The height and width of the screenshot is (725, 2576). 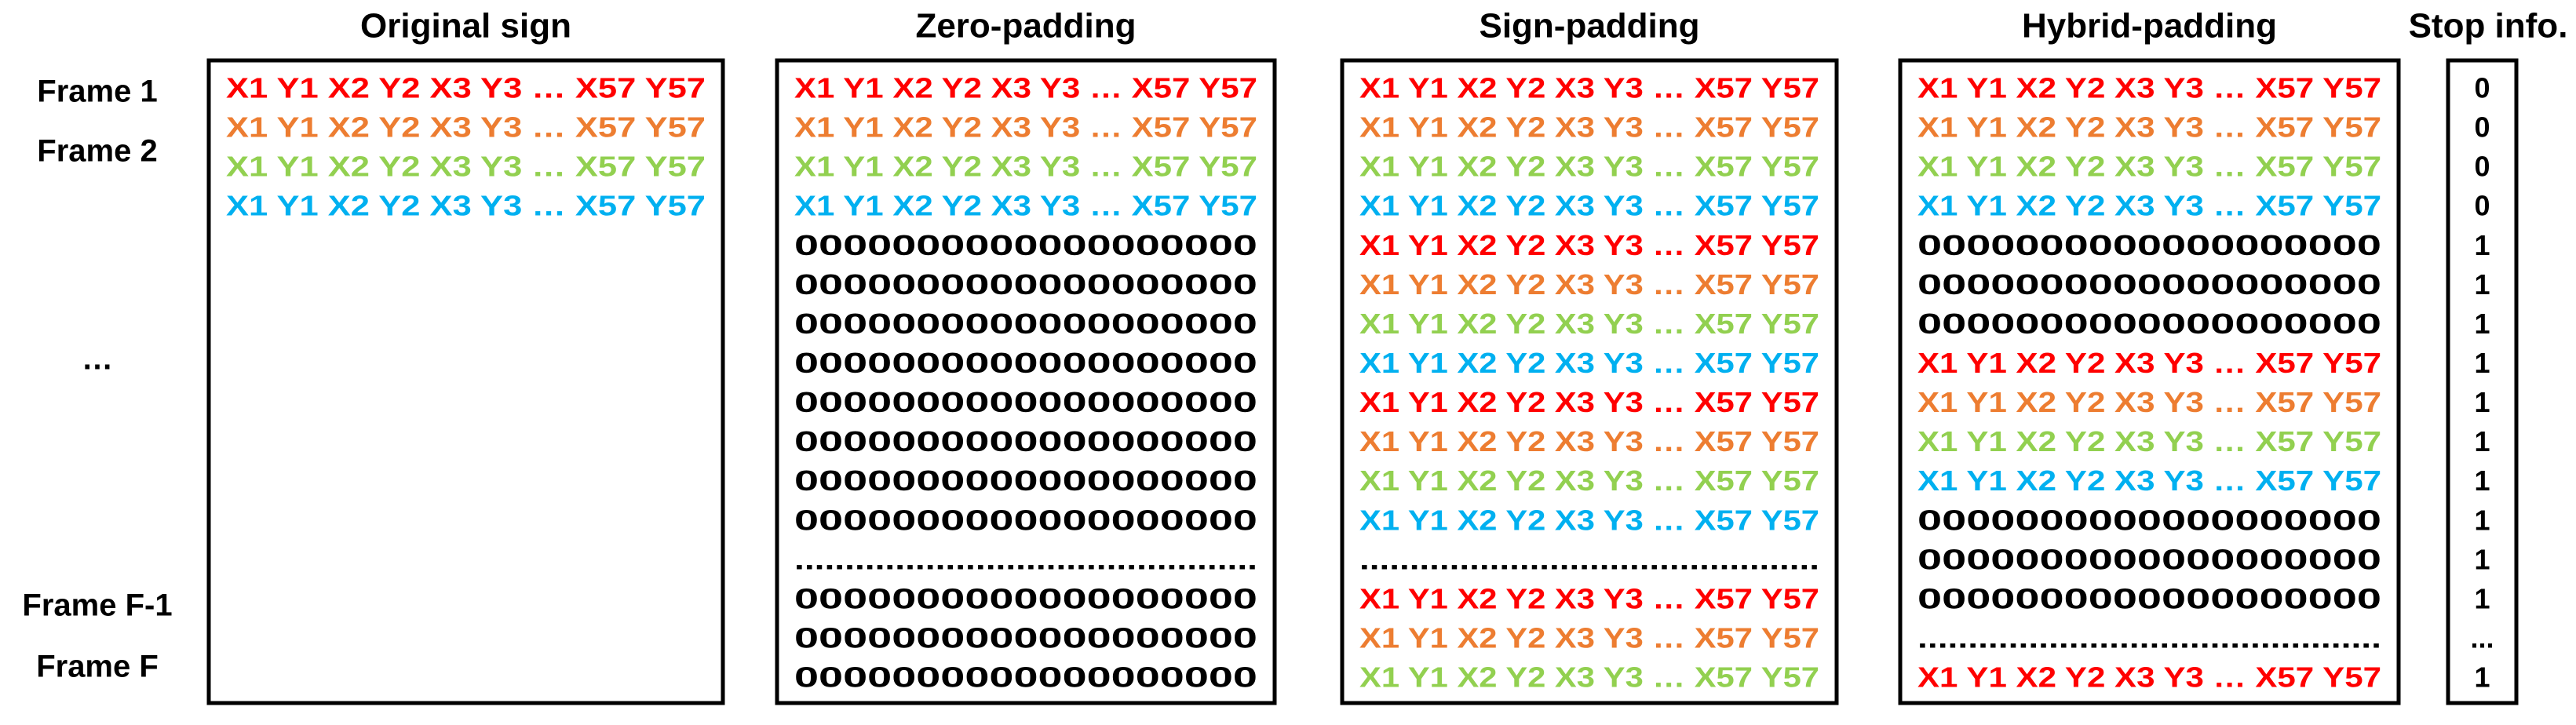 What do you see at coordinates (1025, 27) in the screenshot?
I see `panel-title: Zero-padding` at bounding box center [1025, 27].